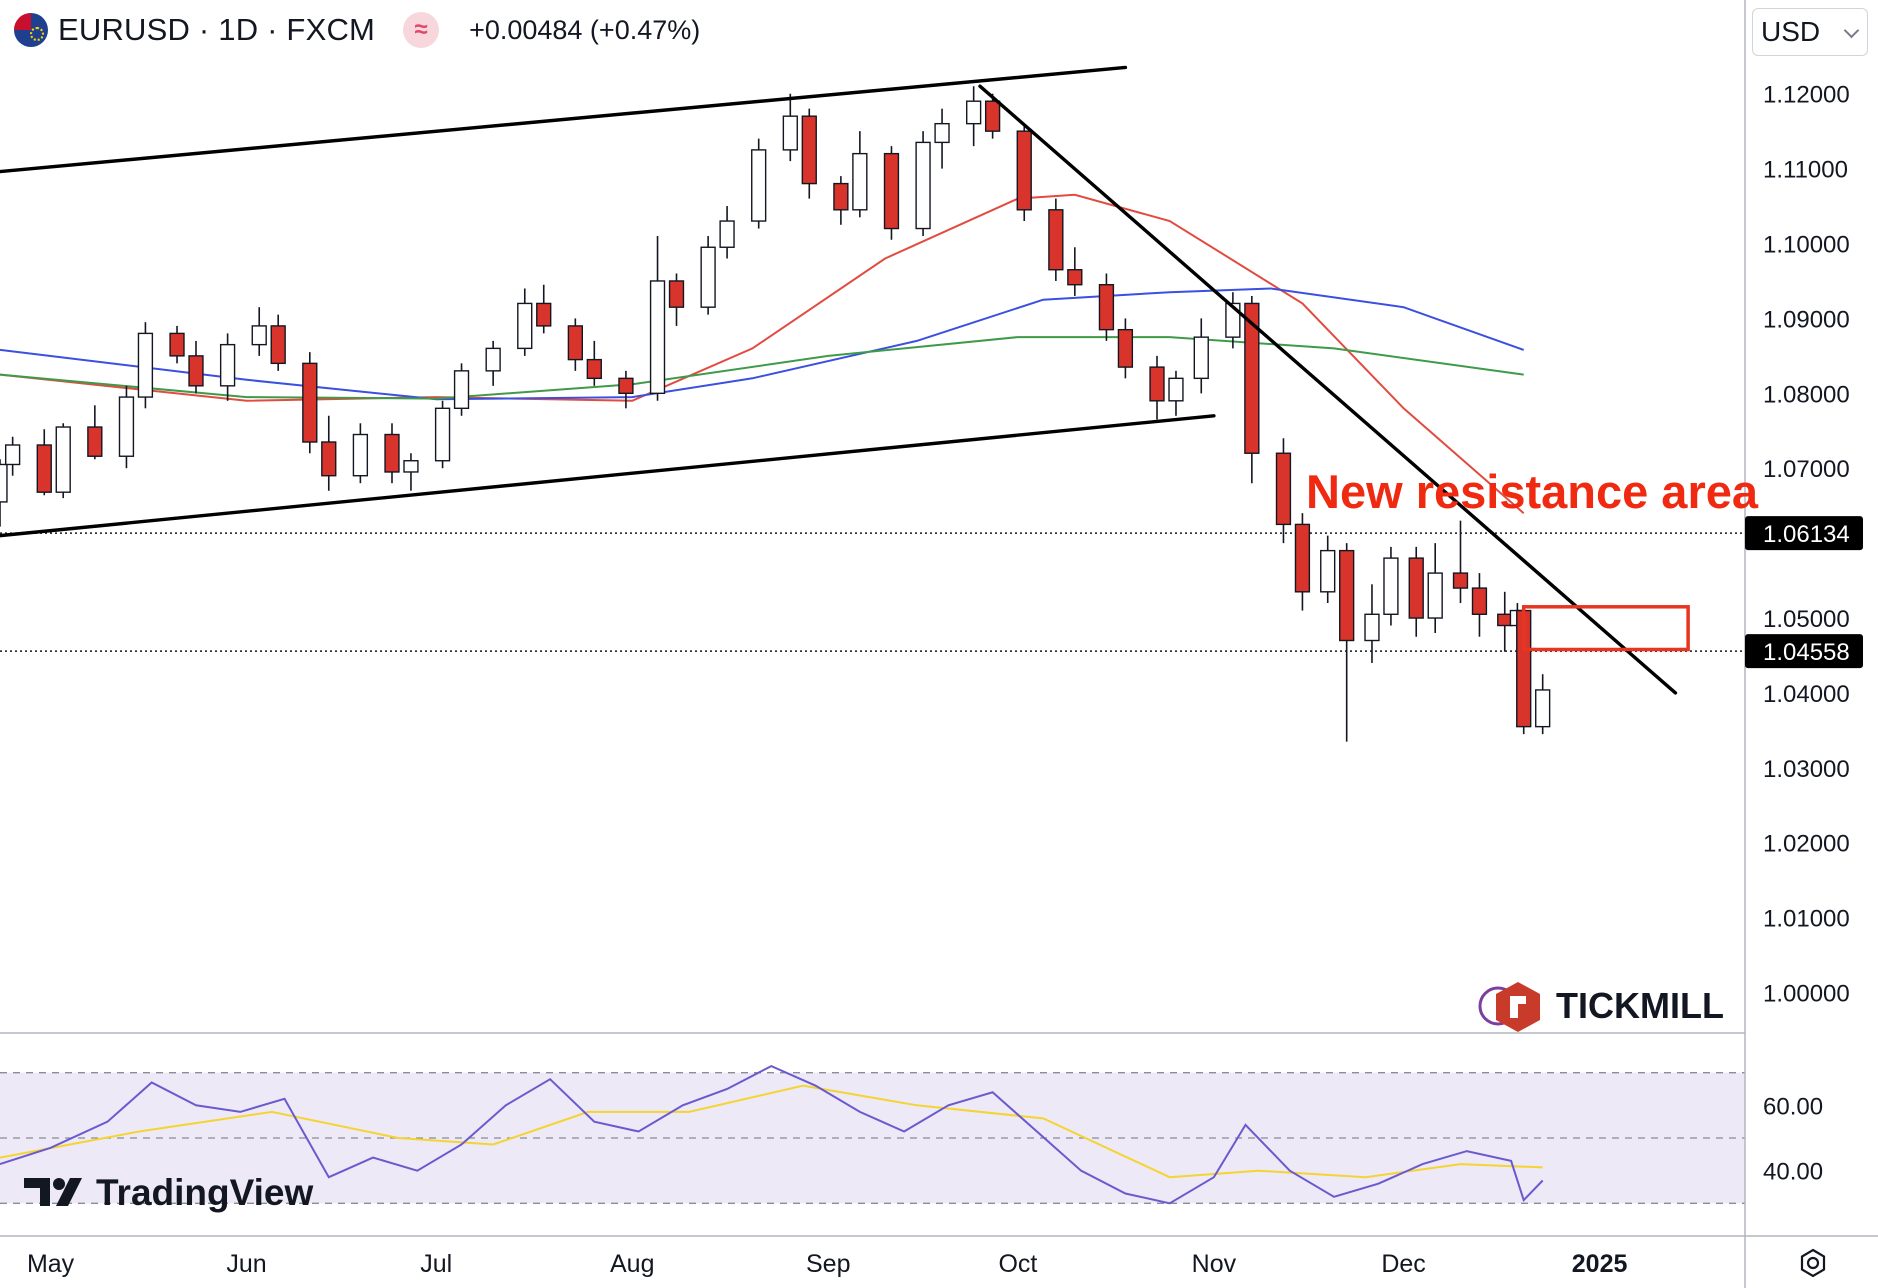 The width and height of the screenshot is (1878, 1288). What do you see at coordinates (1806, 619) in the screenshot?
I see `y-tick-label: 1.05000` at bounding box center [1806, 619].